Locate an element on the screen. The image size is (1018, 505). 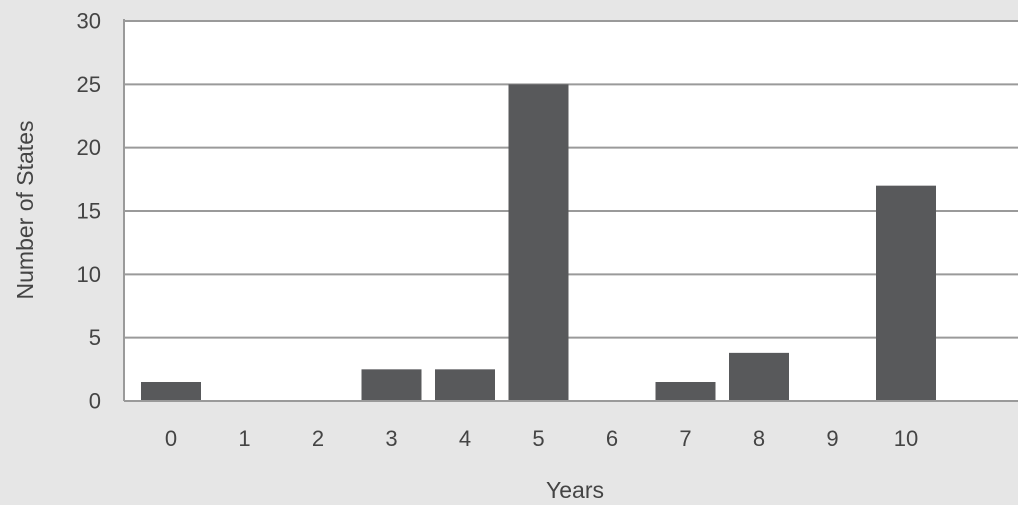
x-tick-labels: 0 1 2 3 4 5 6 7 8 9 10 is located at coordinates (541, 438).